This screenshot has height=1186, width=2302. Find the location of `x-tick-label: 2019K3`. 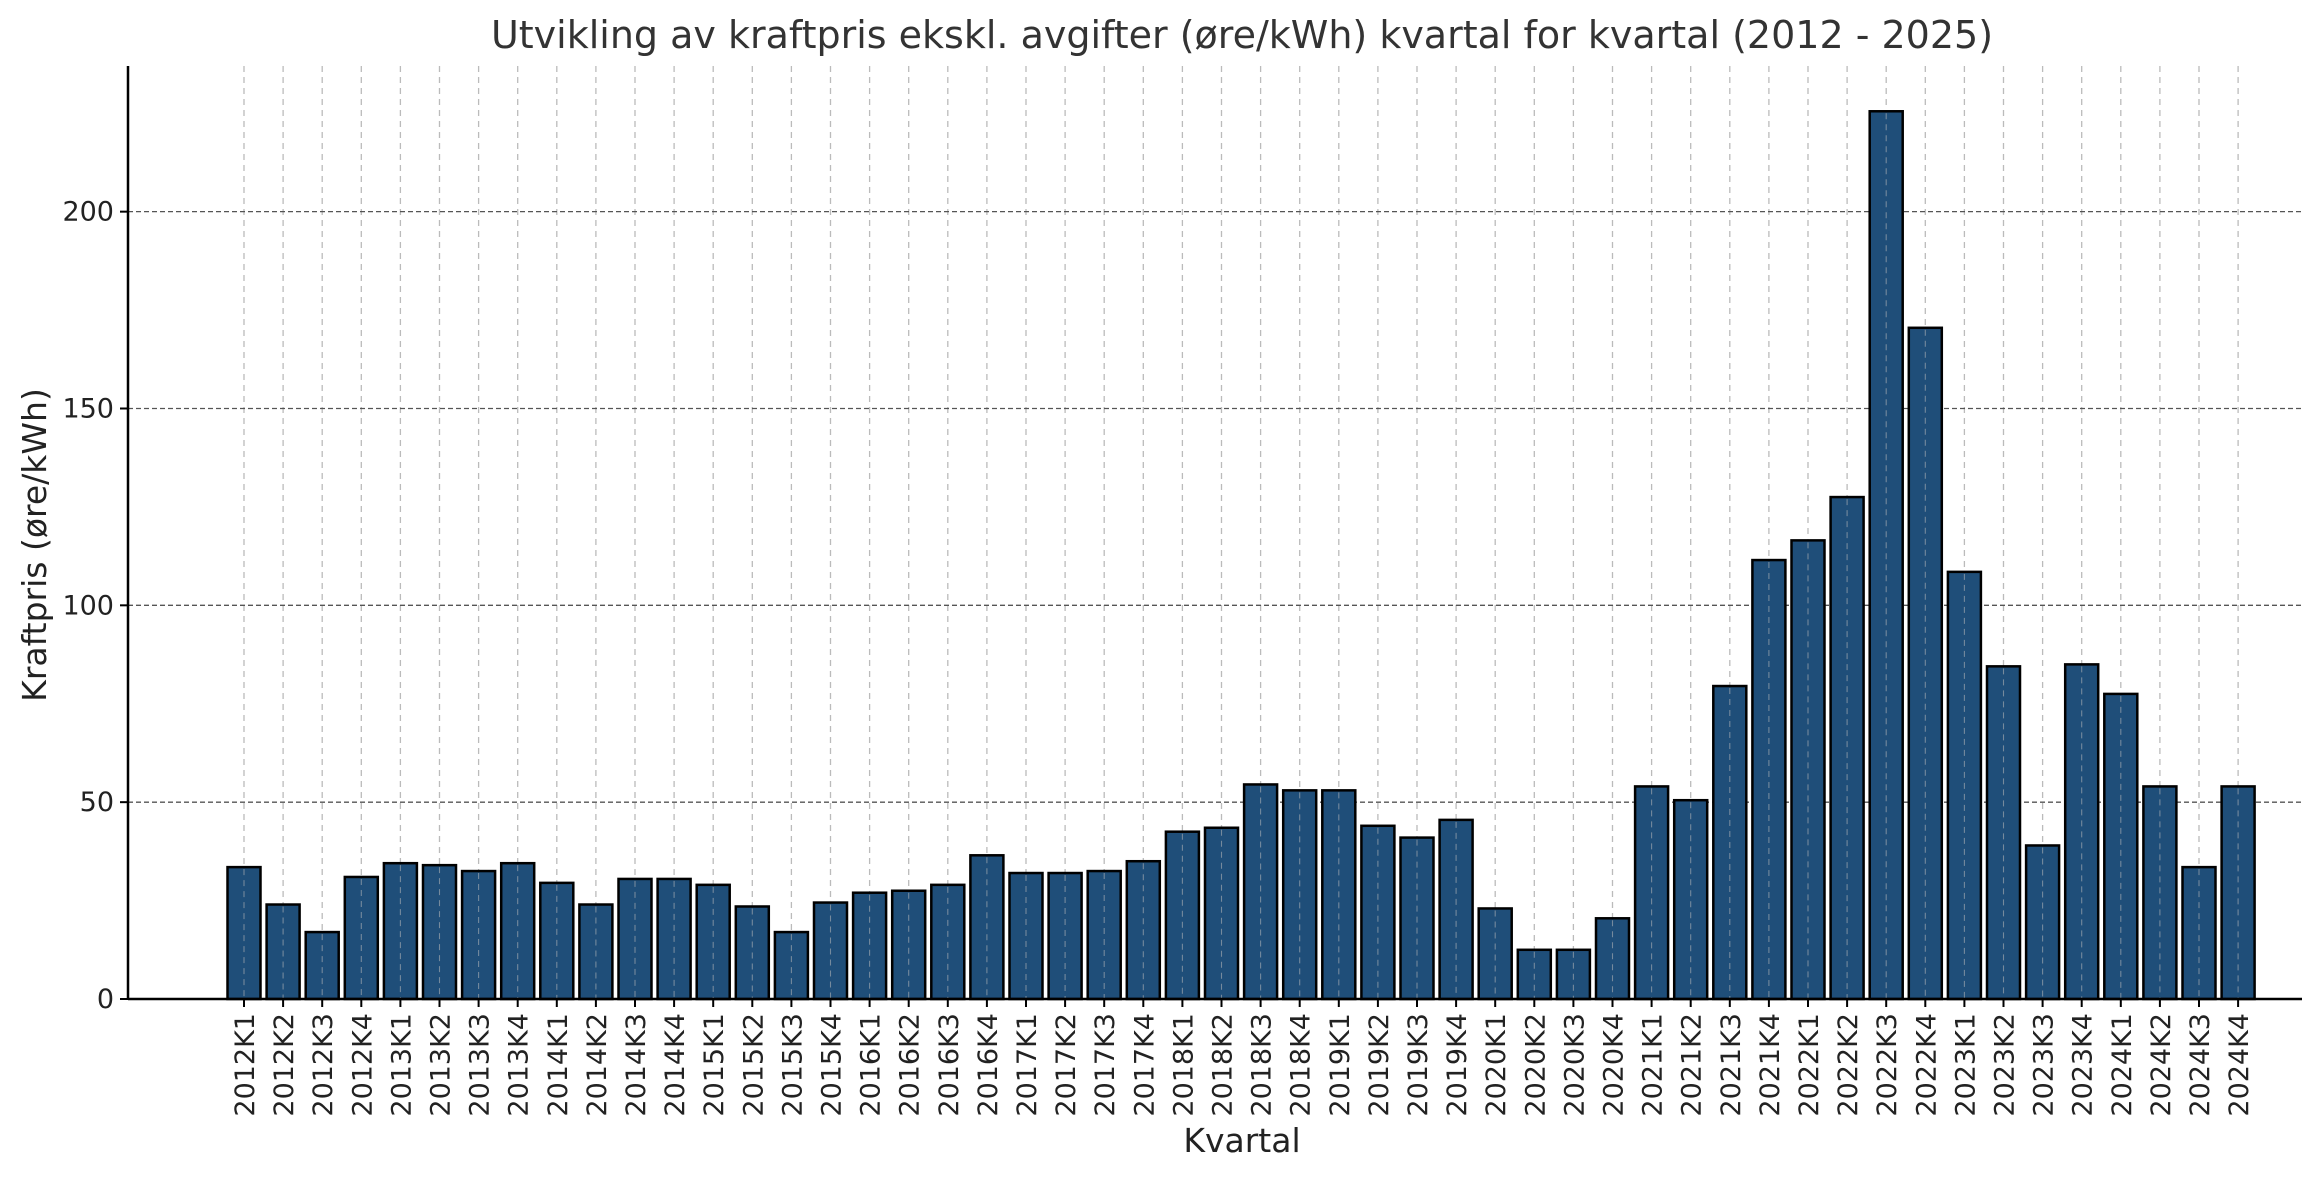

x-tick-label: 2019K3 is located at coordinates (1418, 1065).